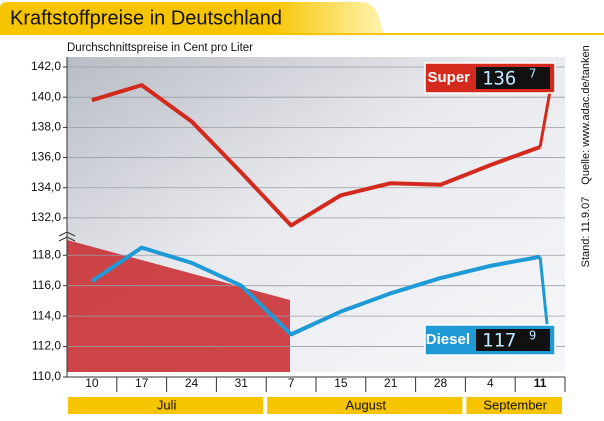 This screenshot has width=604, height=421. Describe the element at coordinates (142, 383) in the screenshot. I see `x-tick-label: 17` at that location.